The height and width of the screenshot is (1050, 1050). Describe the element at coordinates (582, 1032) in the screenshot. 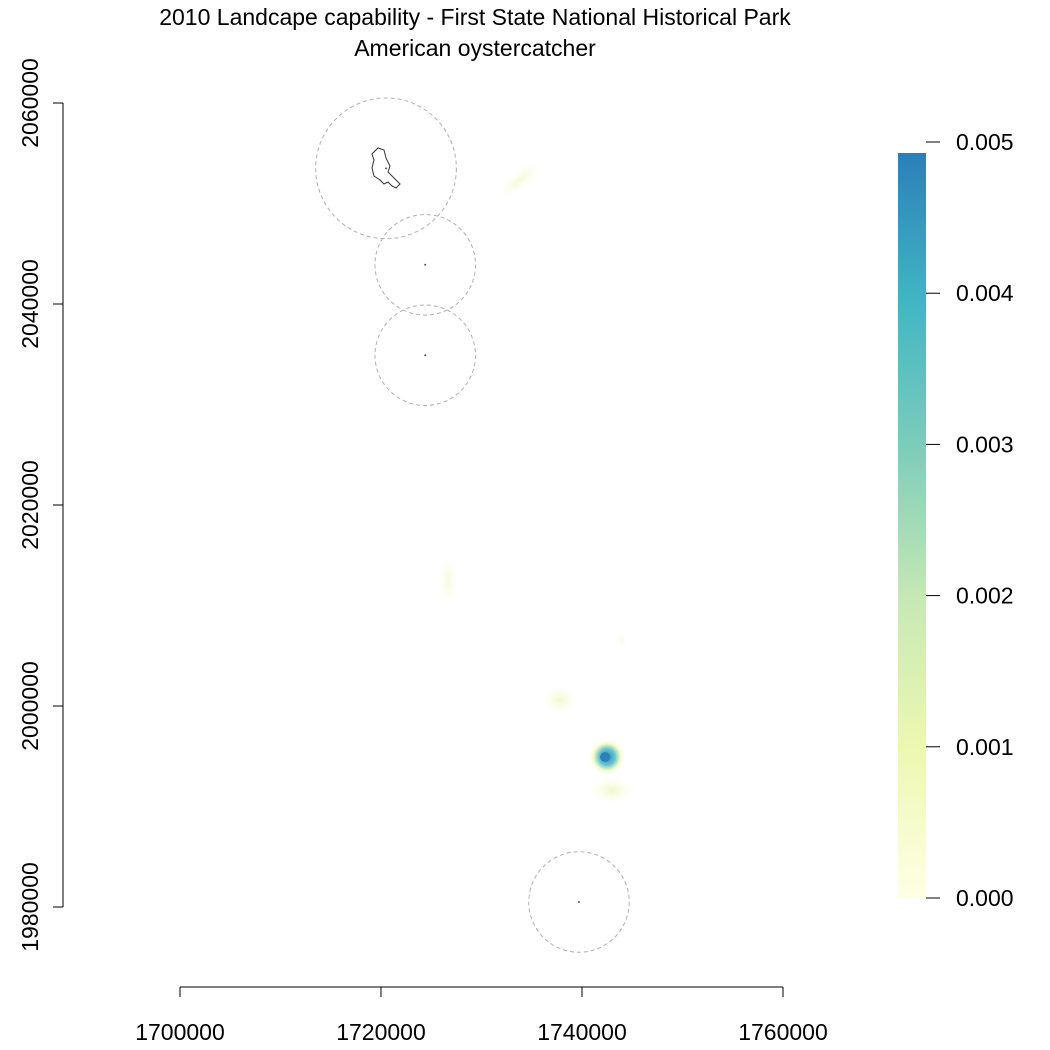

I see `x-tick-label: 1740000` at that location.